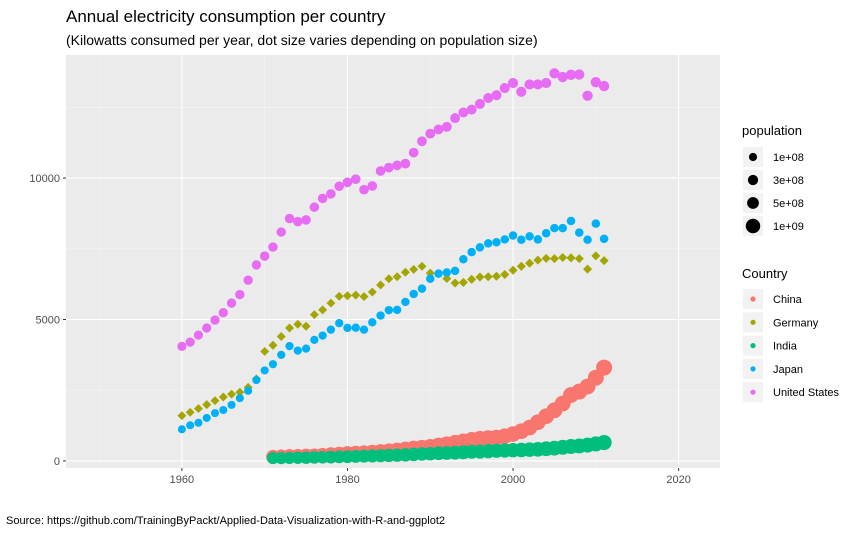  What do you see at coordinates (439, 449) in the screenshot?
I see `series-india` at bounding box center [439, 449].